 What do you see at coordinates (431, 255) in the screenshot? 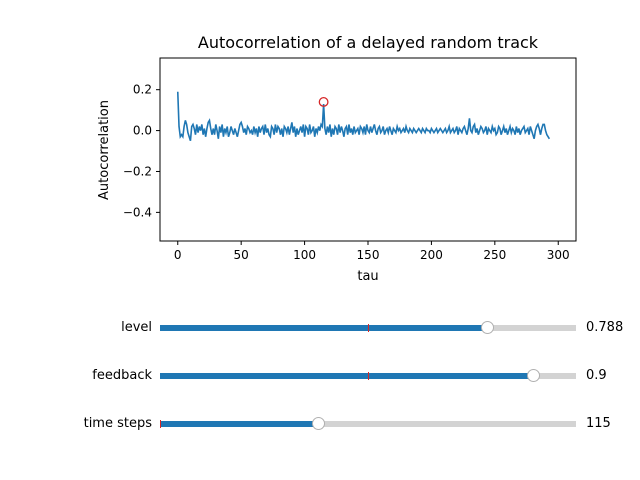
I see `x-tick-label: 200` at bounding box center [431, 255].